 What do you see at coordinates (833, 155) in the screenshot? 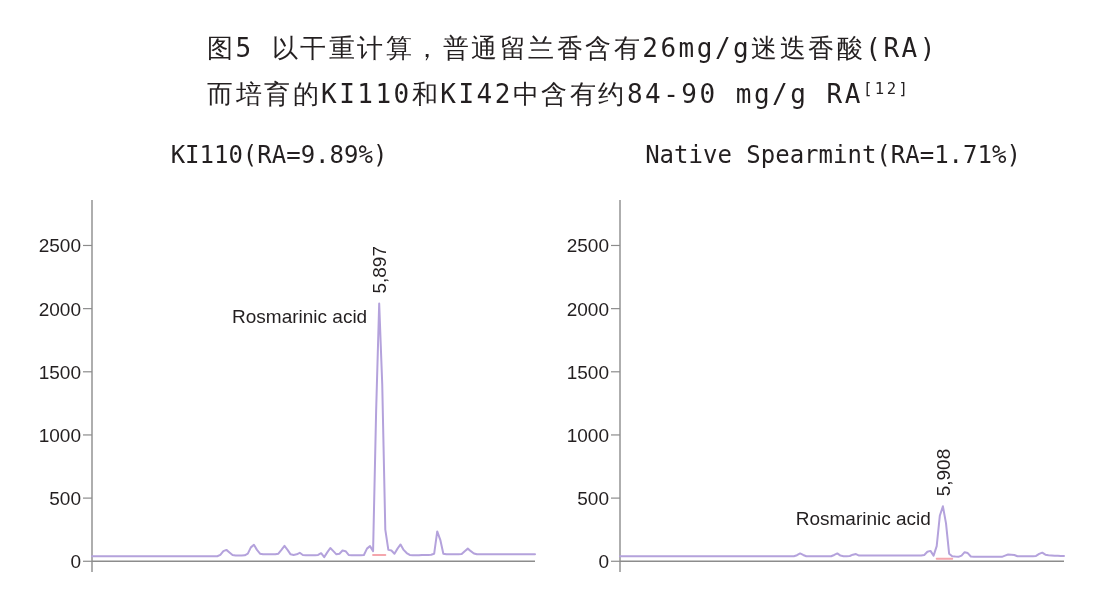
I see `panel-title: Native Spearmint(RA=1.71%)` at bounding box center [833, 155].